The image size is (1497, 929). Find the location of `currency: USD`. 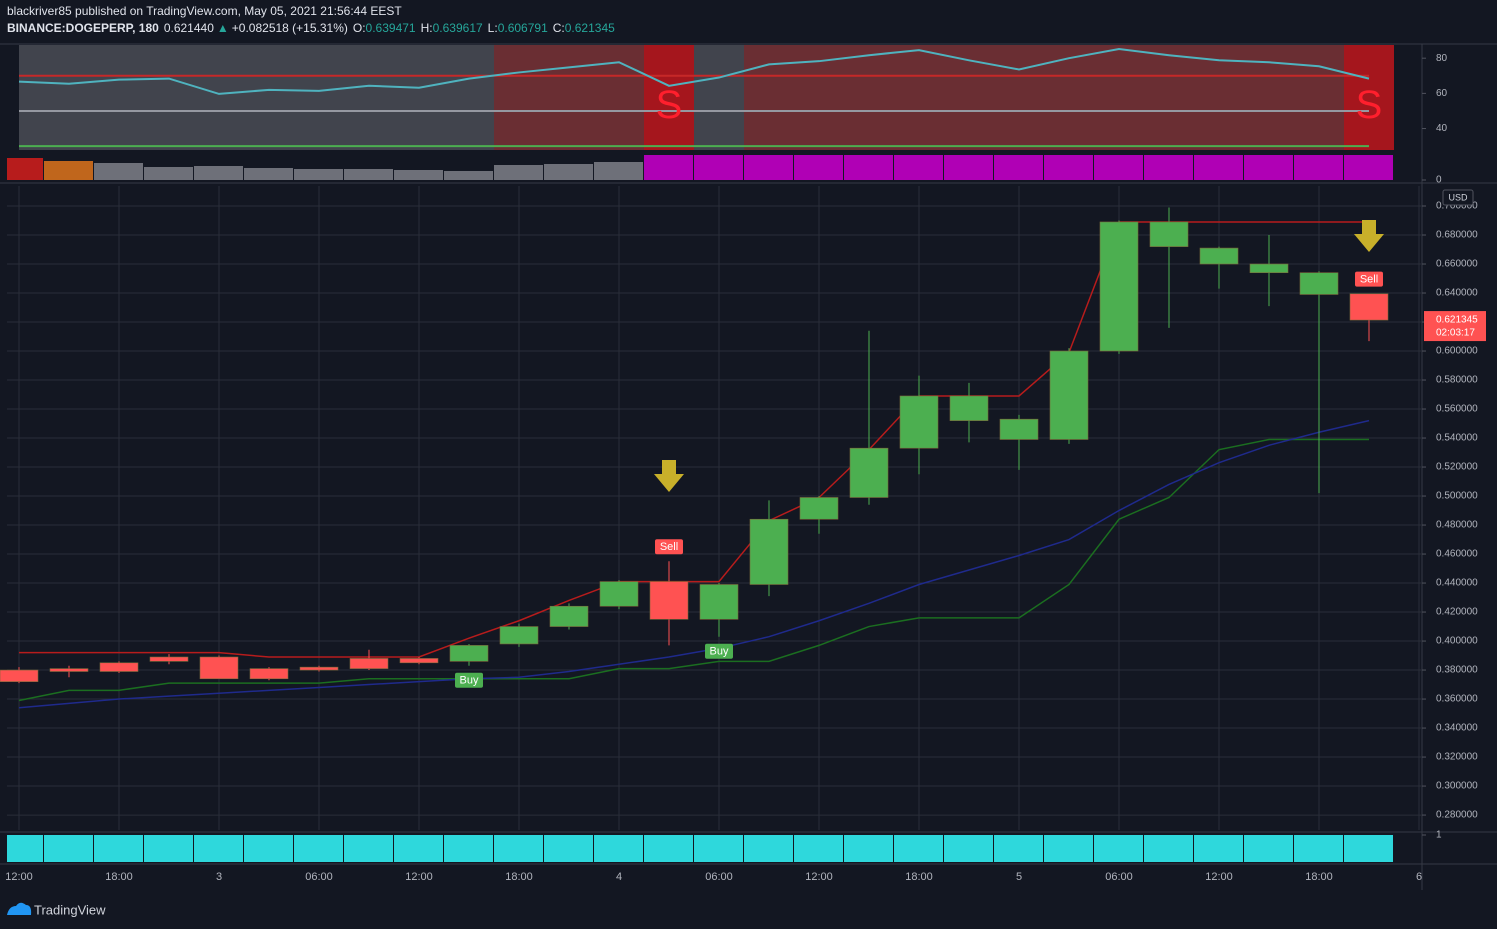

currency: USD is located at coordinates (1458, 197).